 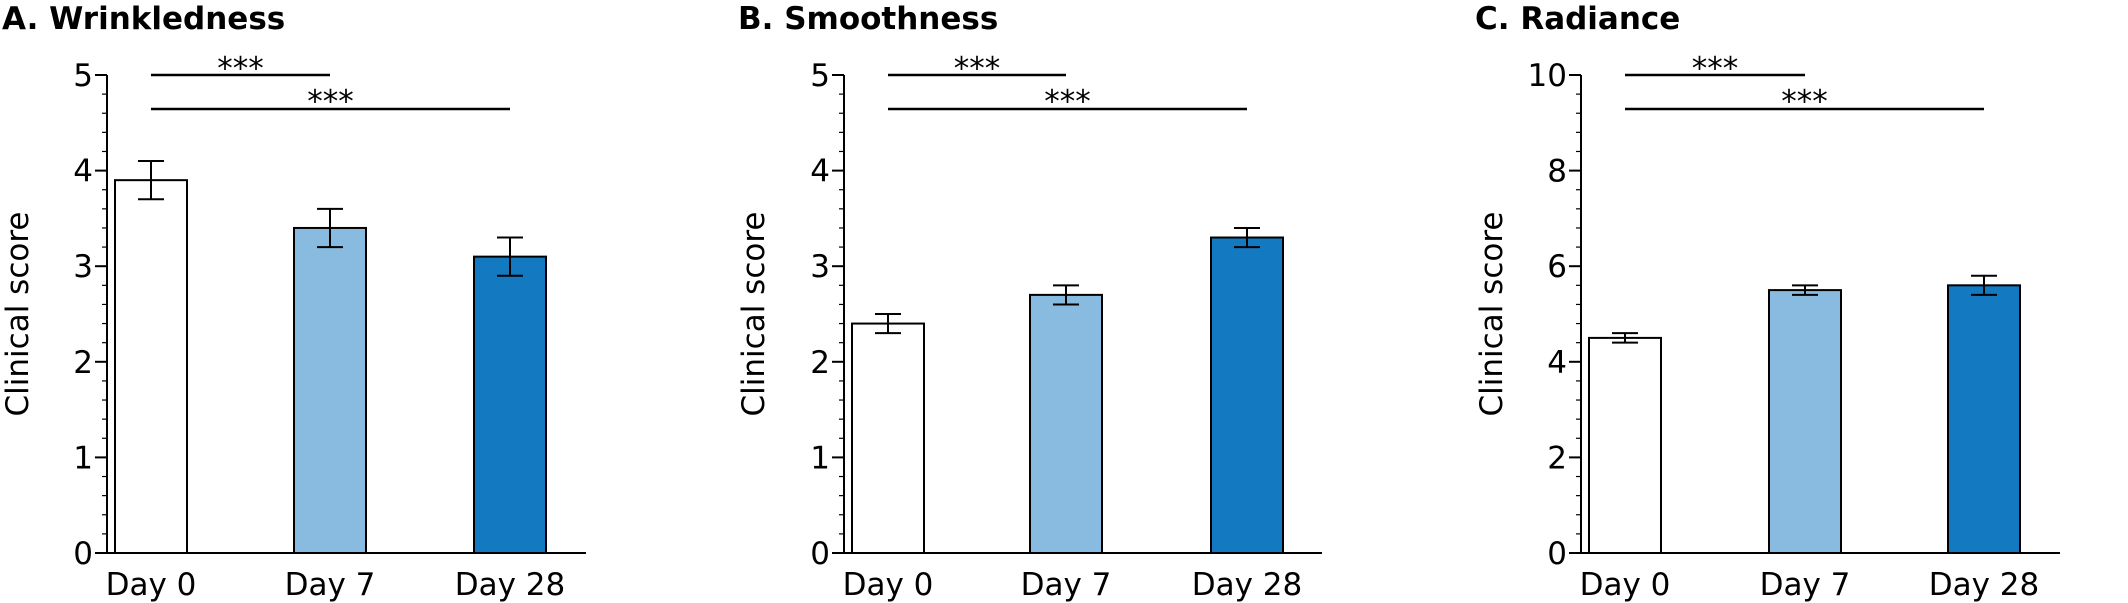 I want to click on y-tick-label: 10, so click(x=1547, y=76).